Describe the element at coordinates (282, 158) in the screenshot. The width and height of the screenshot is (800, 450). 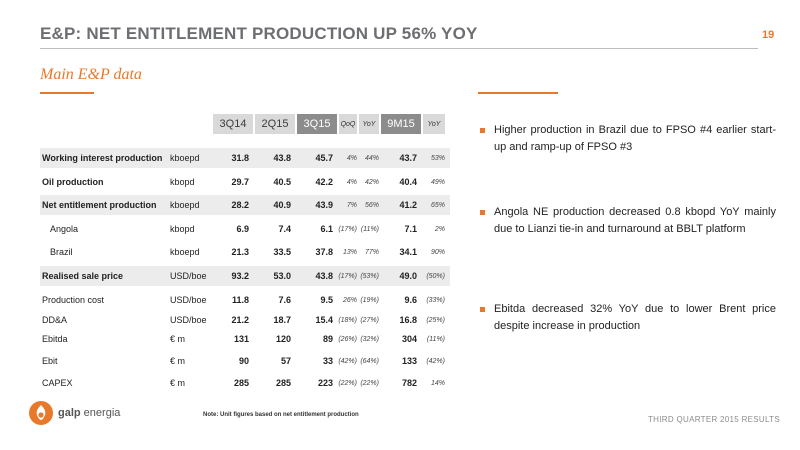
I see `cell-2q15: 43.8` at that location.